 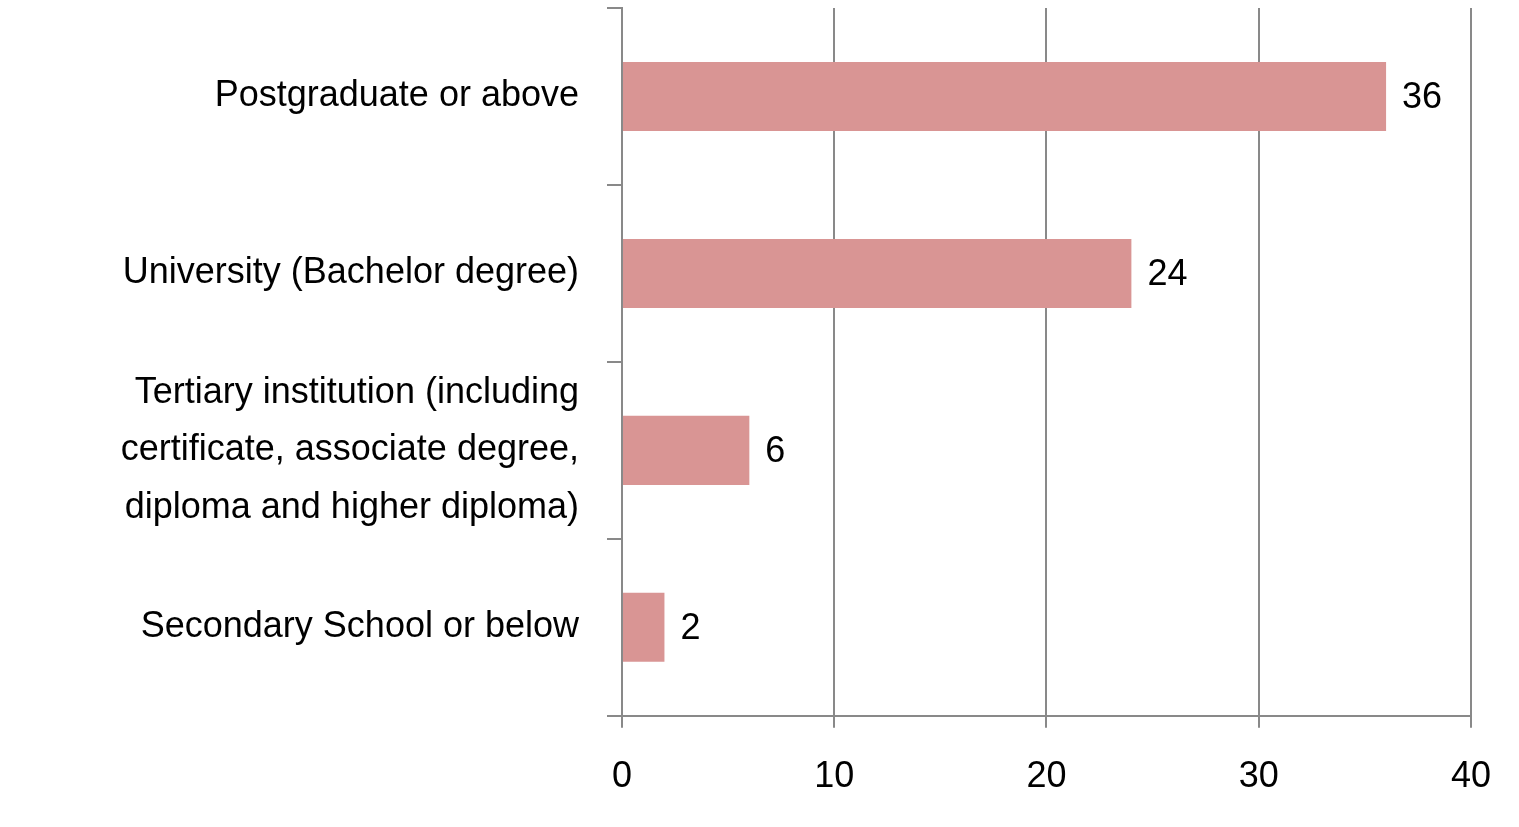 What do you see at coordinates (1258, 775) in the screenshot?
I see `x-tick-label: 30` at bounding box center [1258, 775].